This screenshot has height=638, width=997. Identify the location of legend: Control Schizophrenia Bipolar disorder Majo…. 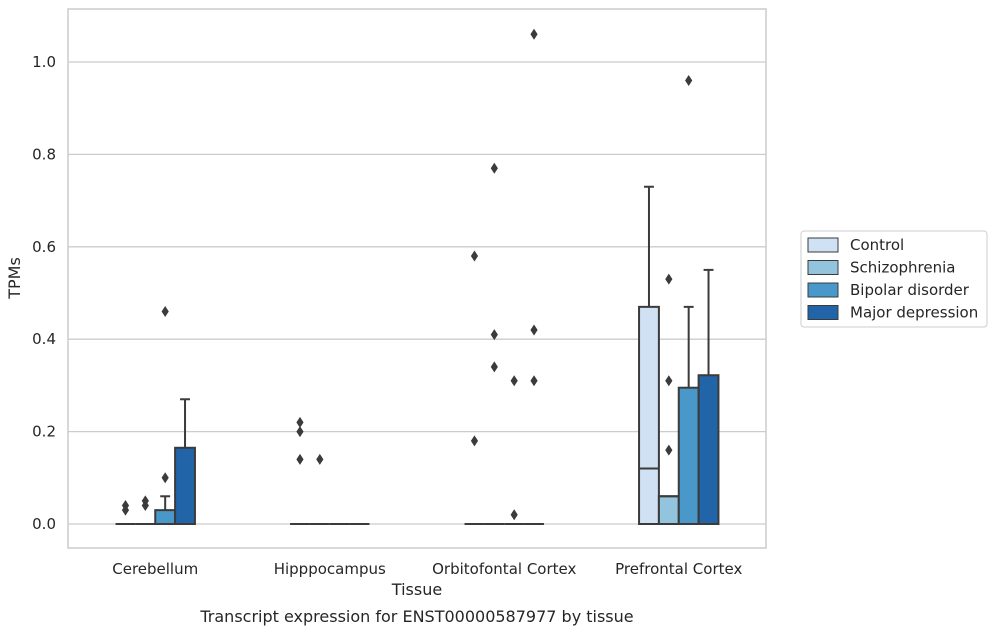
(894, 279).